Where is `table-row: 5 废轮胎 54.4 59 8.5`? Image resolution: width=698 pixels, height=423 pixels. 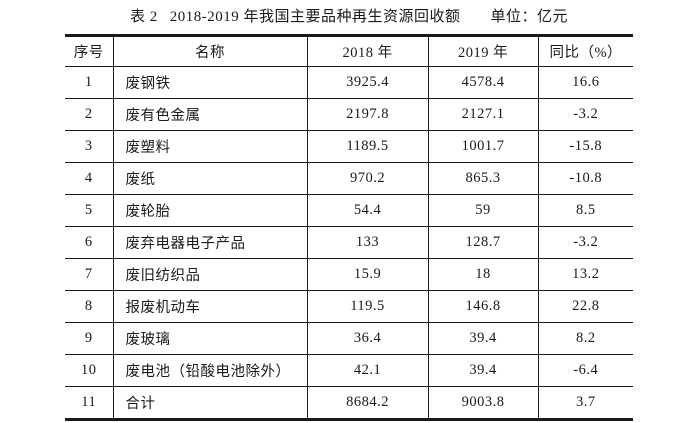 table-row: 5 废轮胎 54.4 59 8.5 is located at coordinates (349, 210).